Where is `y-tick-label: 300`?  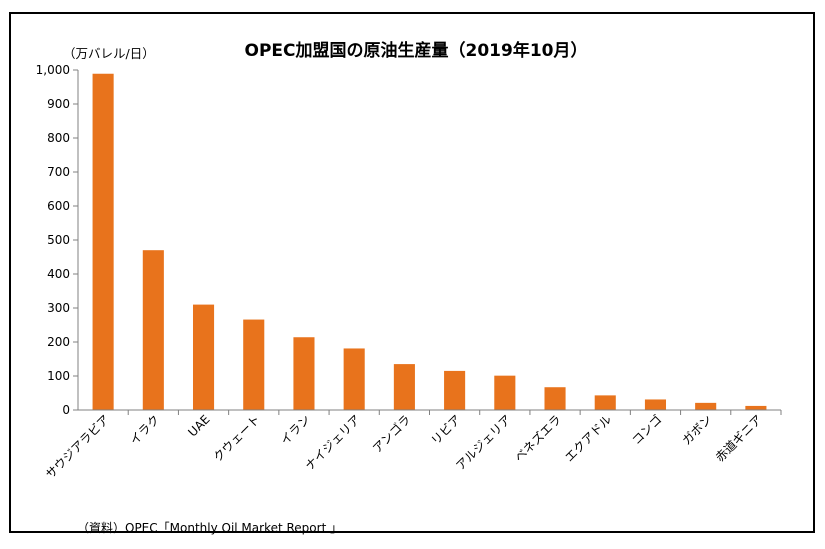 y-tick-label: 300 is located at coordinates (58, 308).